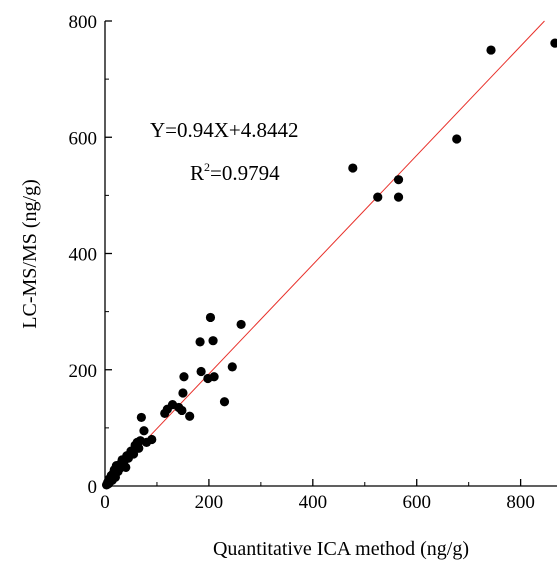 The height and width of the screenshot is (565, 557). What do you see at coordinates (245, 173) in the screenshot?
I see `r-squared-value: =0.9794` at bounding box center [245, 173].